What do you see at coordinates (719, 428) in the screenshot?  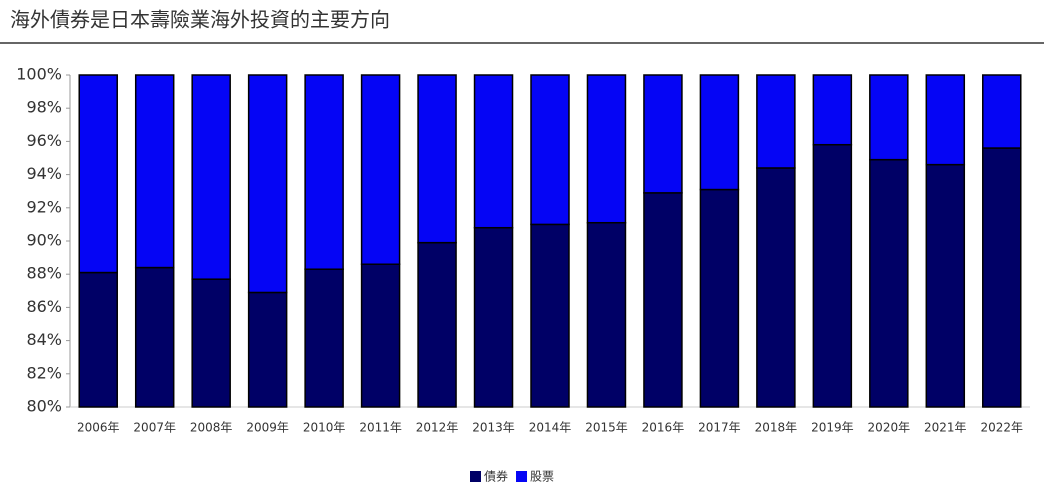 I see `x-tick-label: 2017年` at bounding box center [719, 428].